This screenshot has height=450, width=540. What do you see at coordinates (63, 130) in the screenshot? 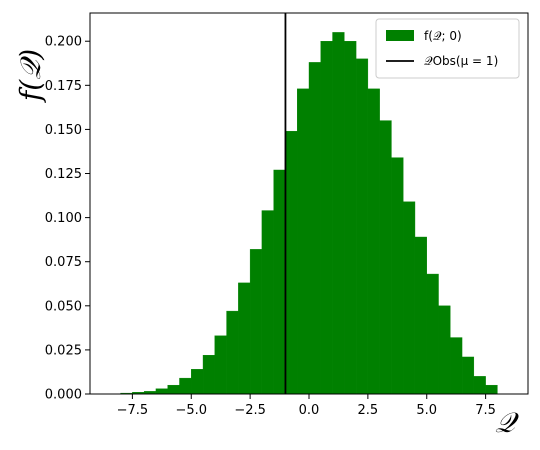
I see `y-tick-label: 0.150` at bounding box center [63, 130].